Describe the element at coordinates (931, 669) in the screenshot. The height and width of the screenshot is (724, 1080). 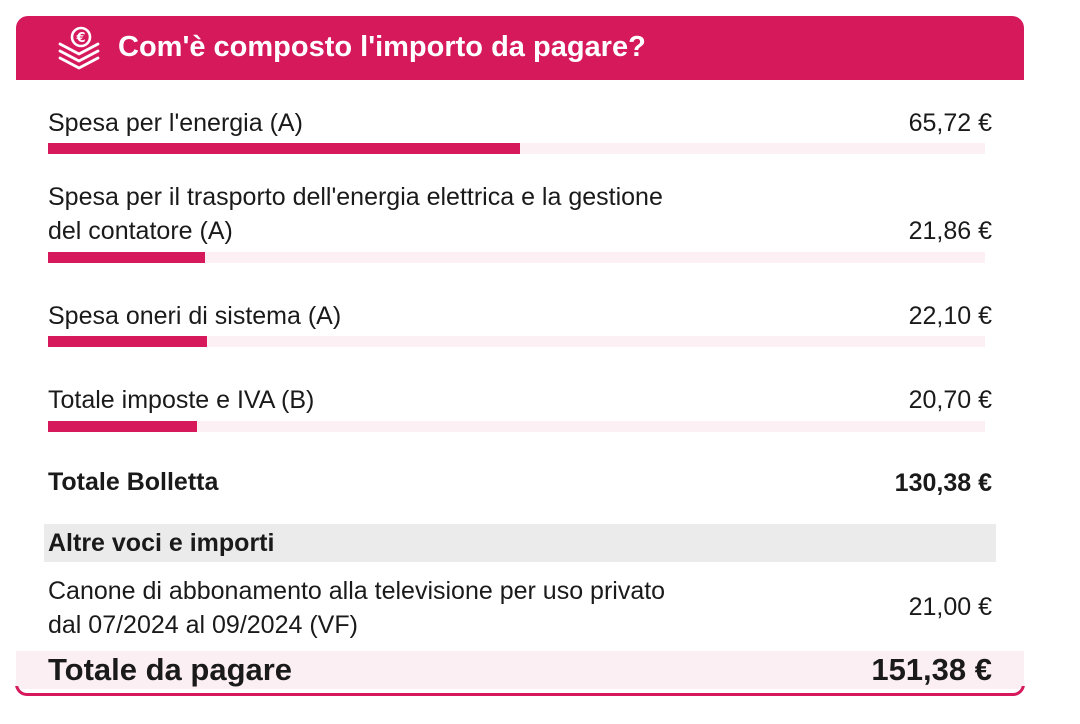
I see `grand-total-value: 151,38 €` at that location.